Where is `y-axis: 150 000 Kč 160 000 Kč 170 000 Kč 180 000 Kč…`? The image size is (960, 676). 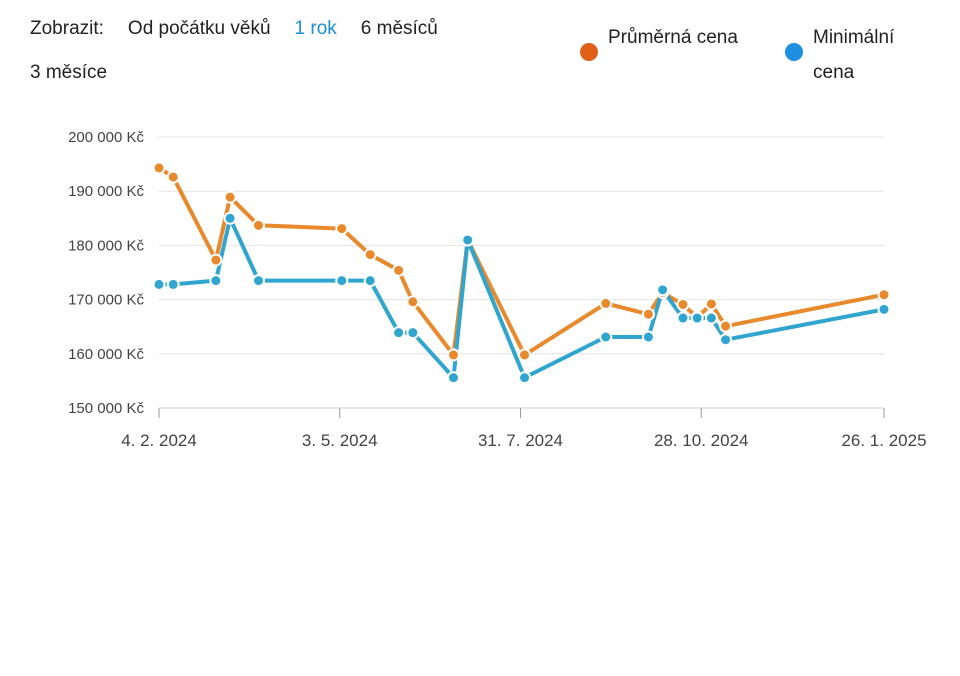 y-axis: 150 000 Kč 160 000 Kč 170 000 Kč 180 000 Kč… is located at coordinates (106, 273).